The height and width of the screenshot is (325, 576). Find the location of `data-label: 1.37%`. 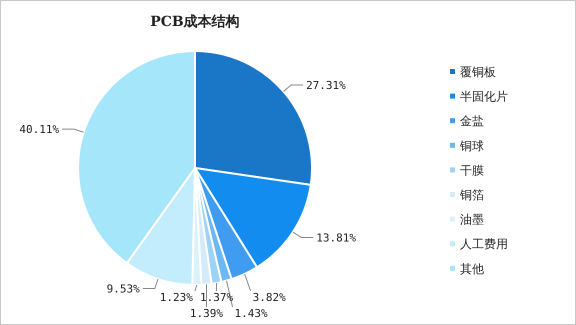

data-label: 1.37% is located at coordinates (217, 297).